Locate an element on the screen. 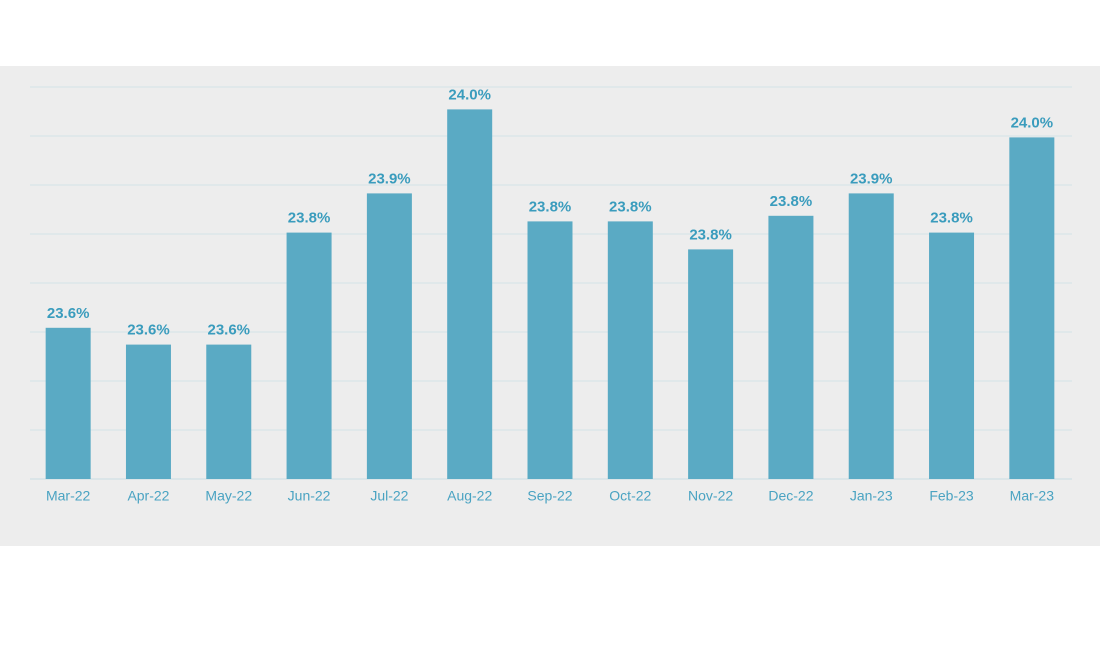 The width and height of the screenshot is (1100, 660). x-tick-label: Apr-22 is located at coordinates (148, 496).